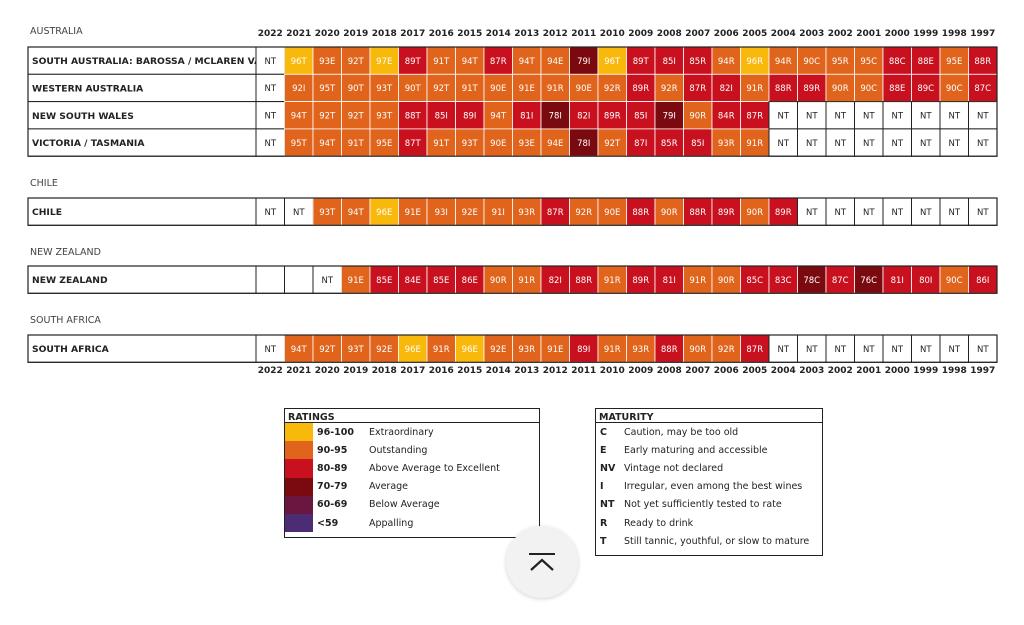  What do you see at coordinates (356, 350) in the screenshot?
I see `rating-value: 93T` at bounding box center [356, 350].